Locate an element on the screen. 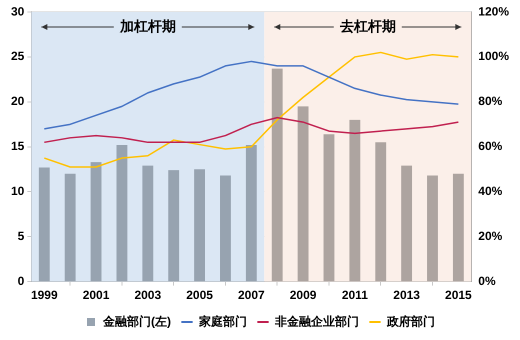 Image resolution: width=520 pixels, height=340 pixels. legend-label: 金融部门(左) is located at coordinates (137, 321).